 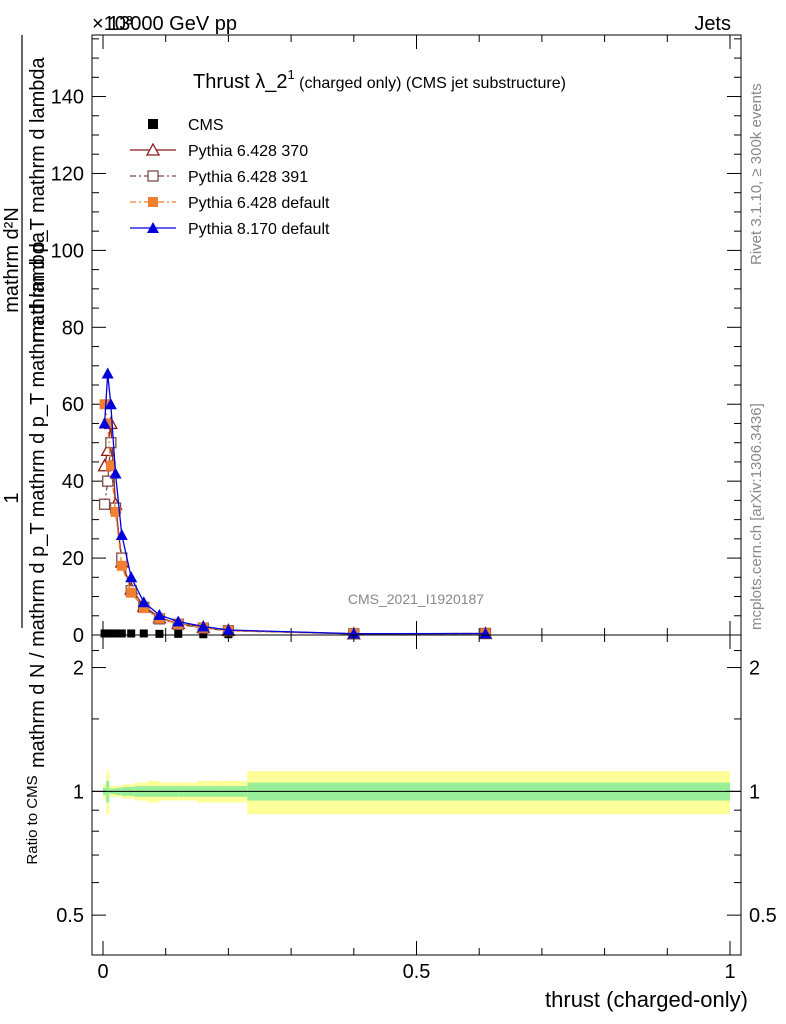 What do you see at coordinates (12, 497) in the screenshot?
I see `ylabel-one: 1` at bounding box center [12, 497].